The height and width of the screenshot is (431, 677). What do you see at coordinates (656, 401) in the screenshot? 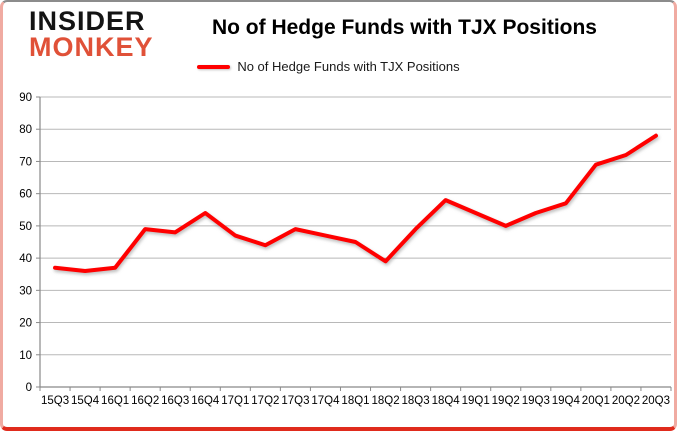
I see `x-axis-tick-label: 20Q3` at bounding box center [656, 401].